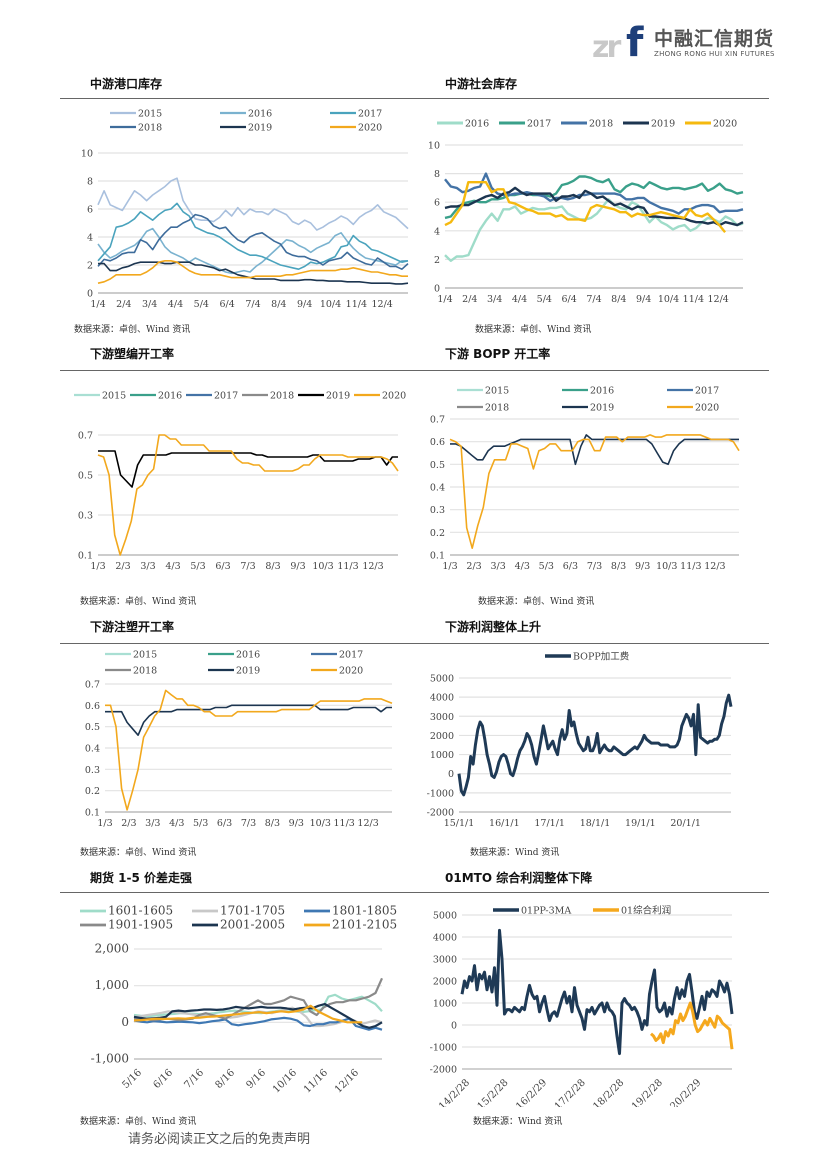 Image resolution: width=826 pixels, height=1169 pixels. Describe the element at coordinates (356, 304) in the screenshot. I see `x-tick-label: 11/4` at that location.